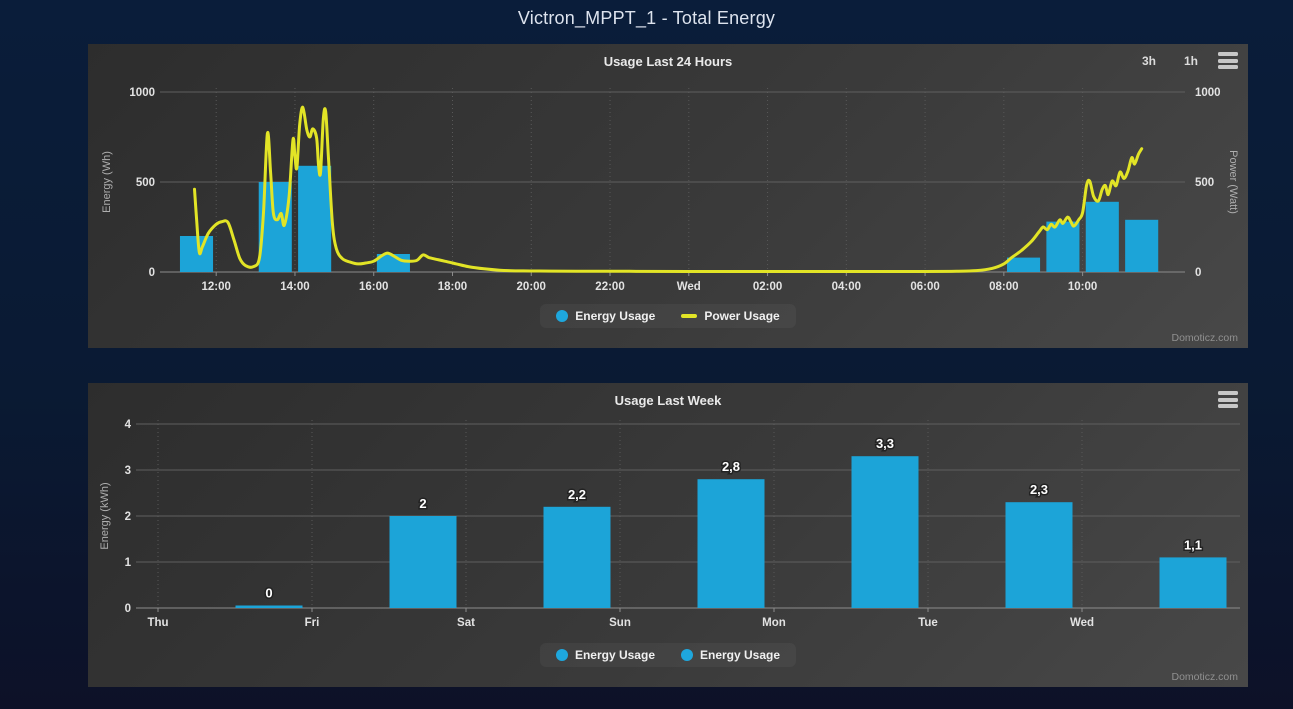  What do you see at coordinates (730, 316) in the screenshot?
I see `legend-item-power-usage: Power Usage` at bounding box center [730, 316].